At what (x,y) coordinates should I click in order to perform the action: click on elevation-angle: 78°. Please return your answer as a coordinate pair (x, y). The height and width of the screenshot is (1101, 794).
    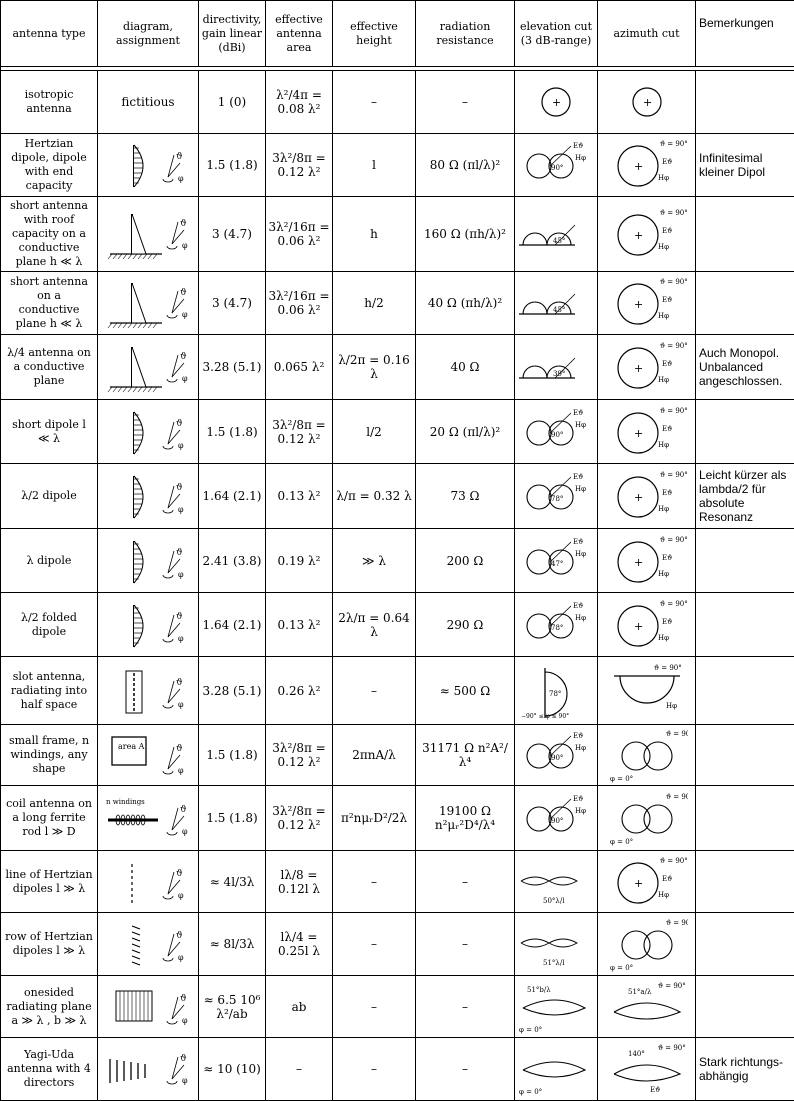
    Looking at the image, I should click on (555, 694).